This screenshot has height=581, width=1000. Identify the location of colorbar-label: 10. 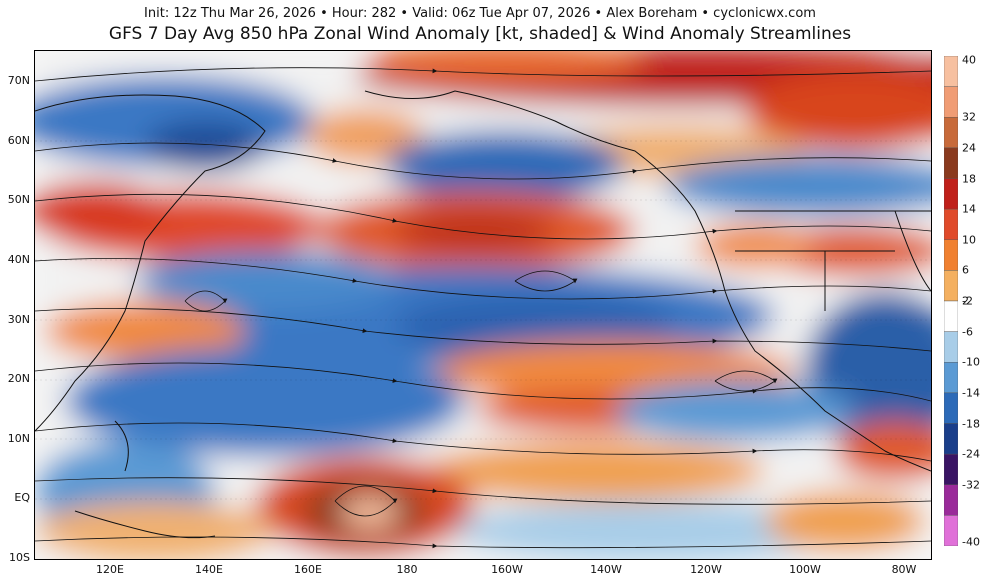
(969, 240).